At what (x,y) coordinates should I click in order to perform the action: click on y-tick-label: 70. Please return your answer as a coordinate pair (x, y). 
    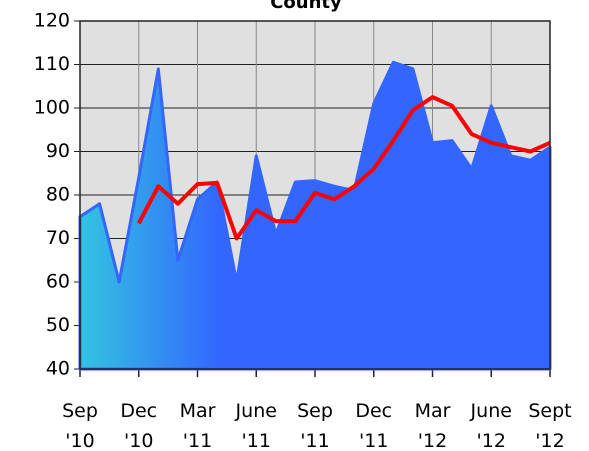
    Looking at the image, I should click on (58, 238).